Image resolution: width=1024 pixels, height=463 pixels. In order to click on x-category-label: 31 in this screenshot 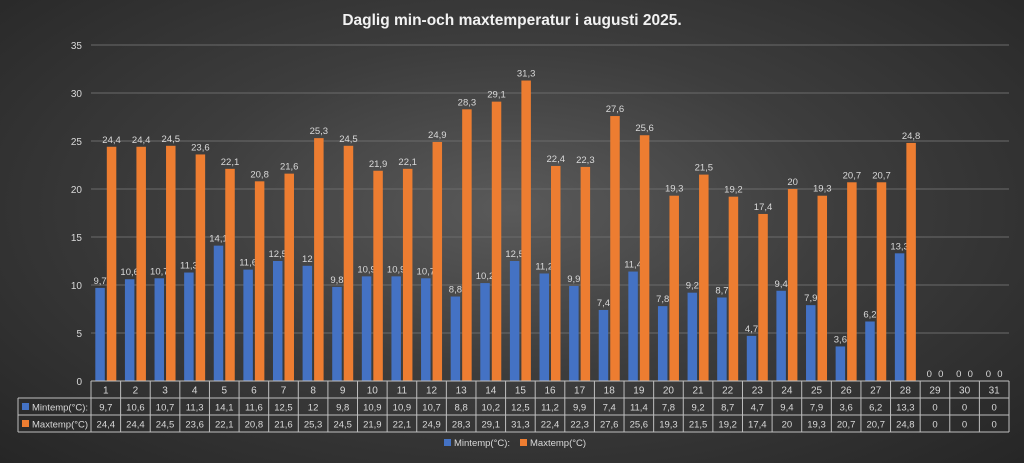, I will do `click(995, 391)`.